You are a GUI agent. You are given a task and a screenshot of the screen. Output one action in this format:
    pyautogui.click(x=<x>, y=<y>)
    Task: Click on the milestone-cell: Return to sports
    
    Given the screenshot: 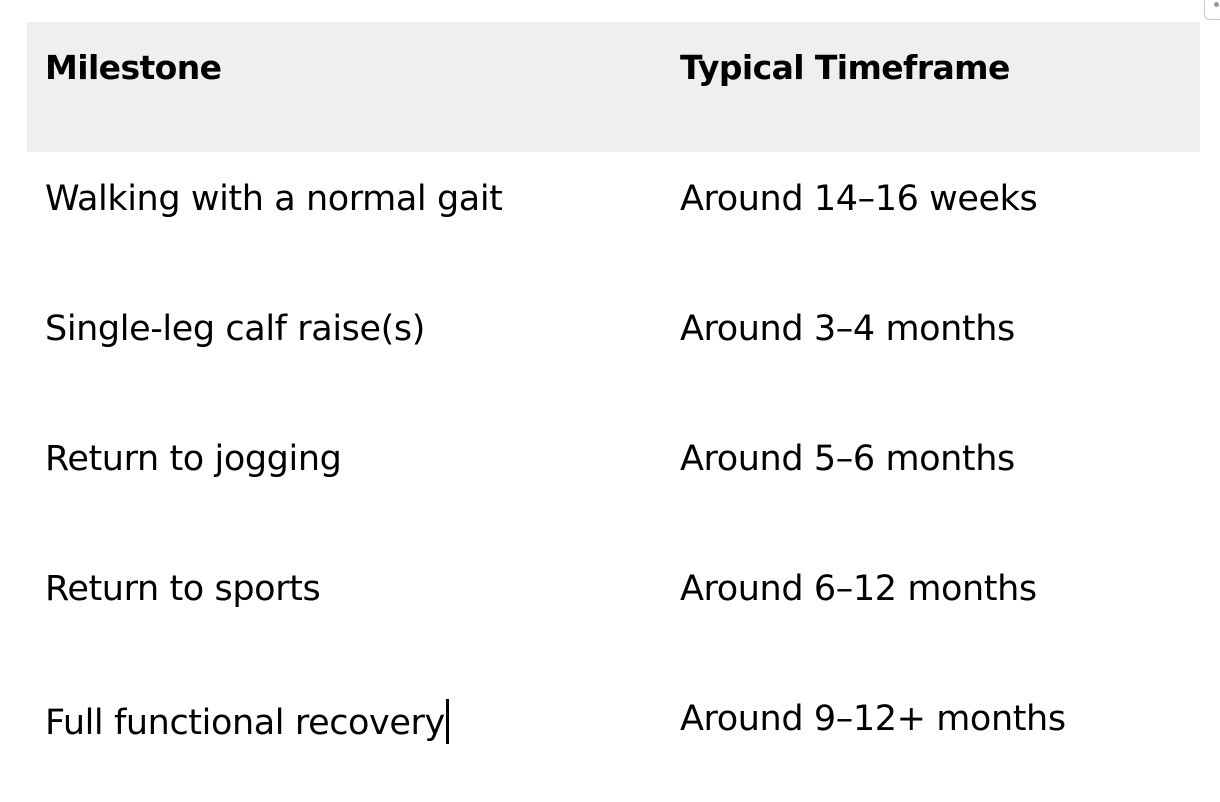 What is the action you would take?
    pyautogui.click(x=183, y=589)
    